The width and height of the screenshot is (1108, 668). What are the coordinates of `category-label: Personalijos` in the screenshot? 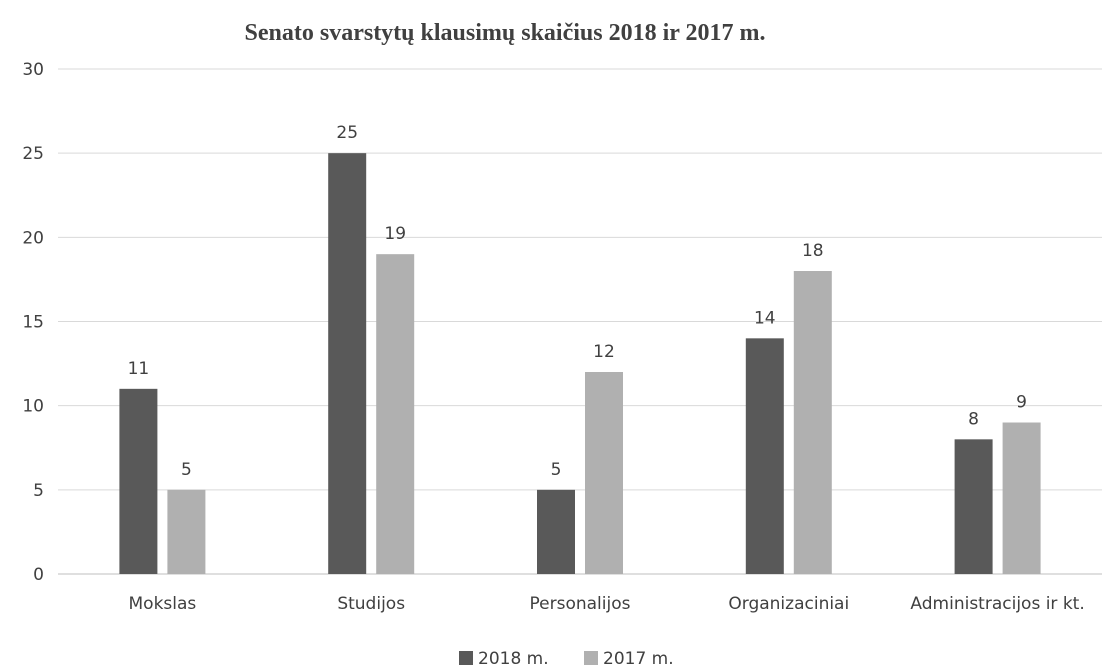 It's located at (580, 604).